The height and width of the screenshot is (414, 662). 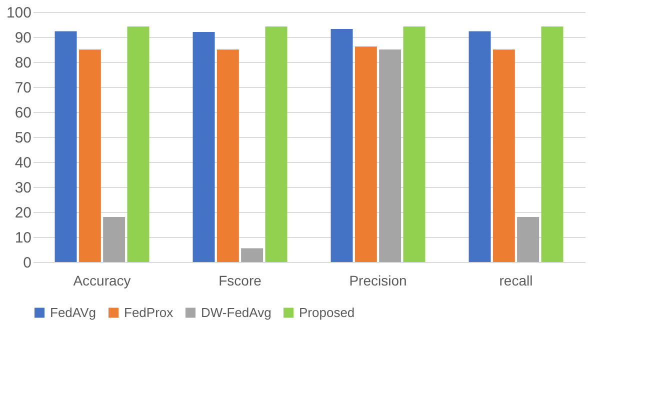 What do you see at coordinates (23, 63) in the screenshot?
I see `y-tick-label: 80` at bounding box center [23, 63].